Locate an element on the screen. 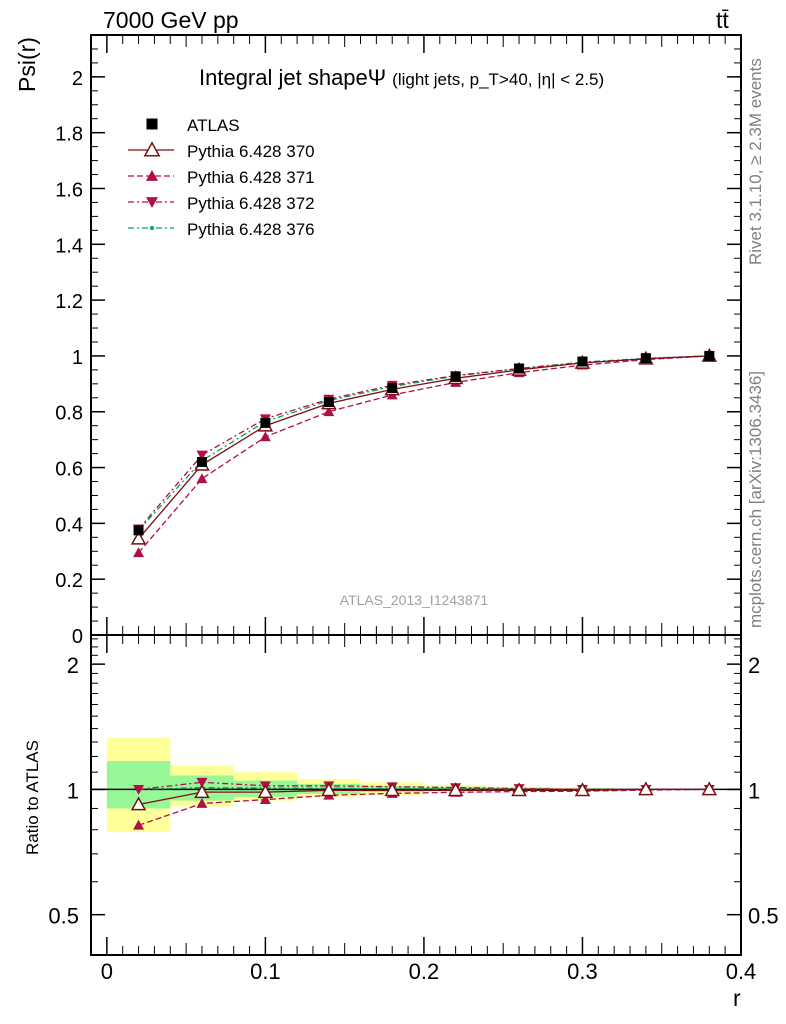  y-tick-label: 1.2 is located at coordinates (69, 302).